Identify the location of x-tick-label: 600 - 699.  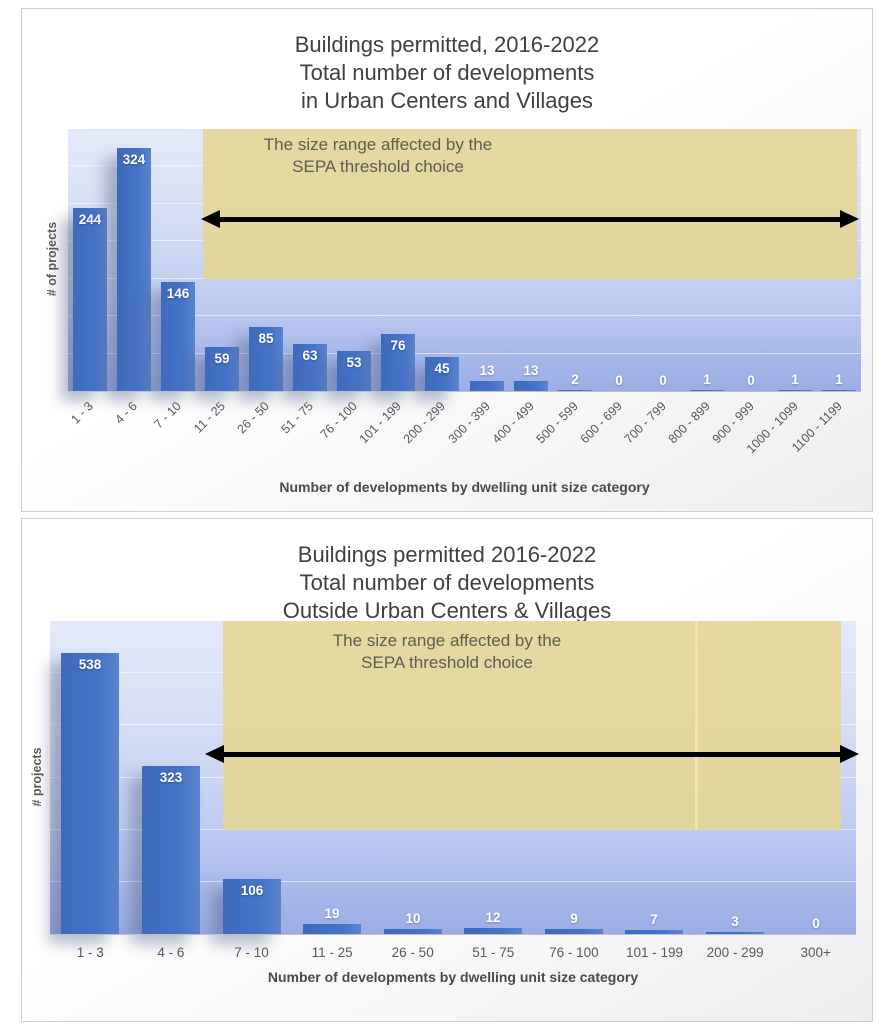
(601, 423).